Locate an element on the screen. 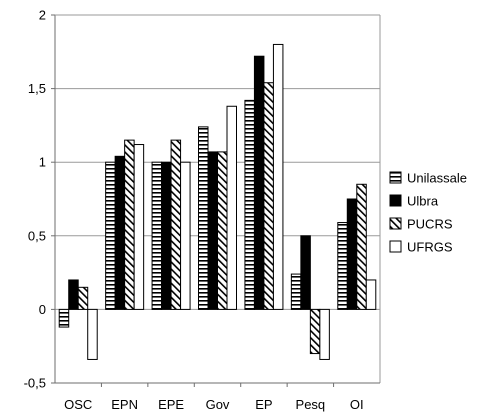  bar-pucrs-epn is located at coordinates (129, 224).